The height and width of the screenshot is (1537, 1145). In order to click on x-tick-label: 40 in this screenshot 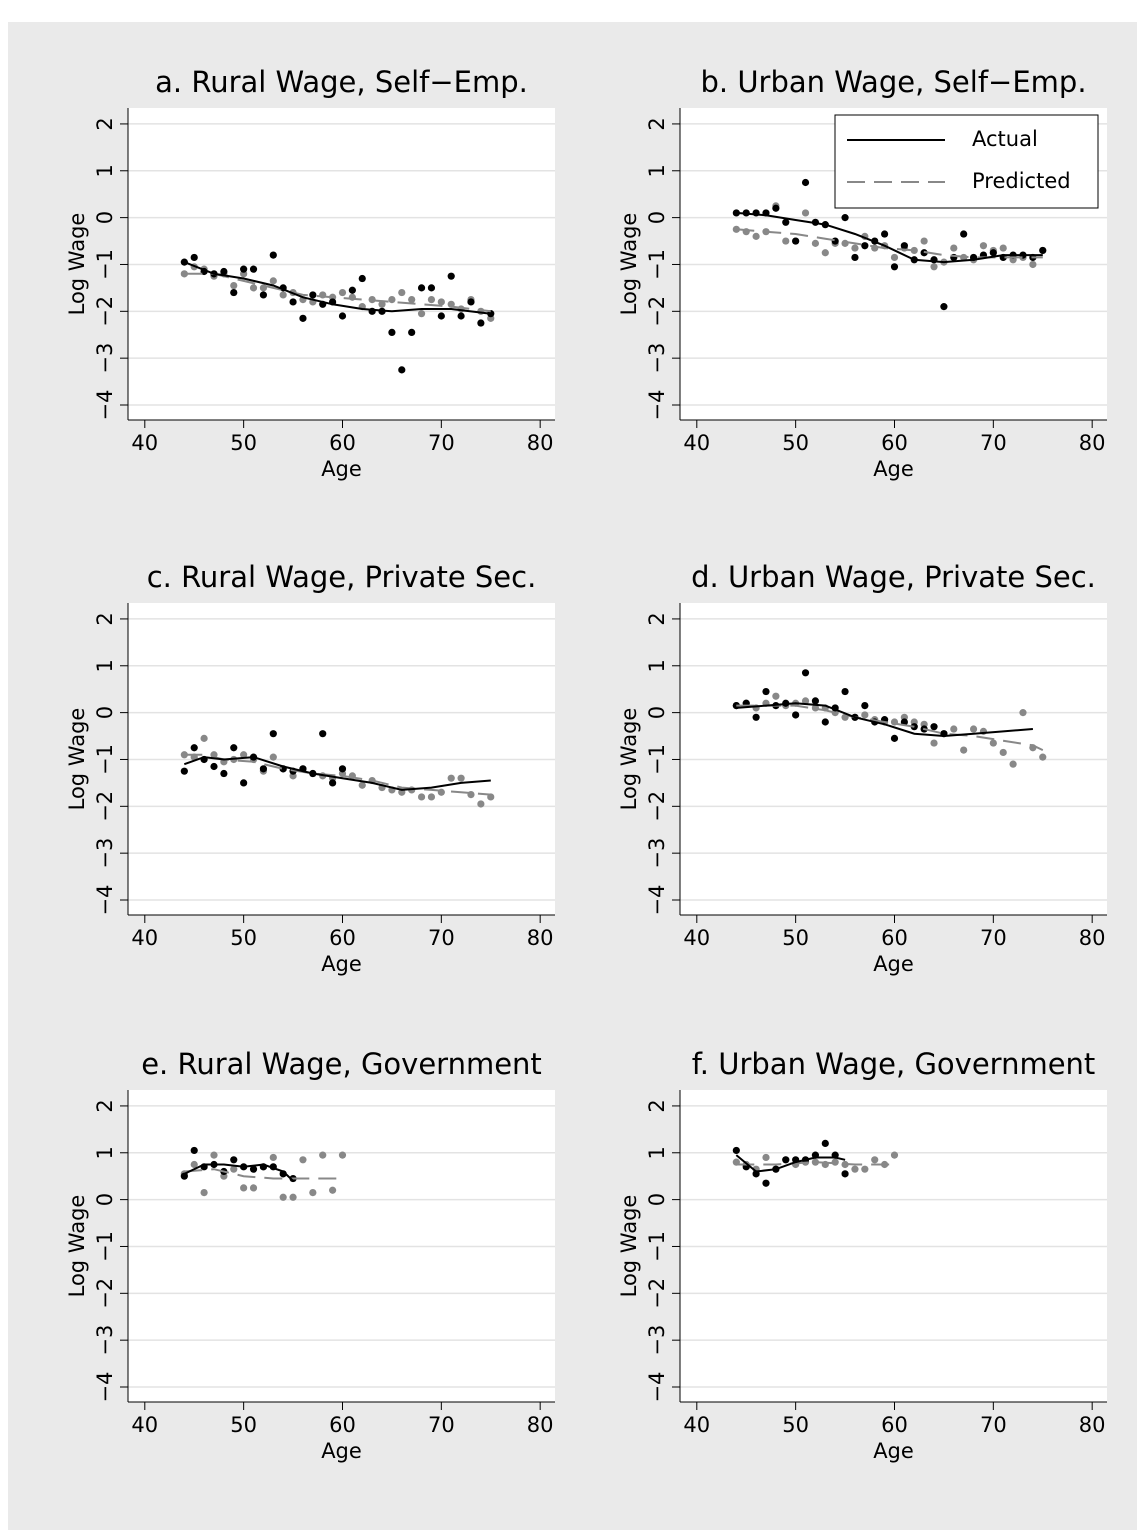, I will do `click(144, 938)`.